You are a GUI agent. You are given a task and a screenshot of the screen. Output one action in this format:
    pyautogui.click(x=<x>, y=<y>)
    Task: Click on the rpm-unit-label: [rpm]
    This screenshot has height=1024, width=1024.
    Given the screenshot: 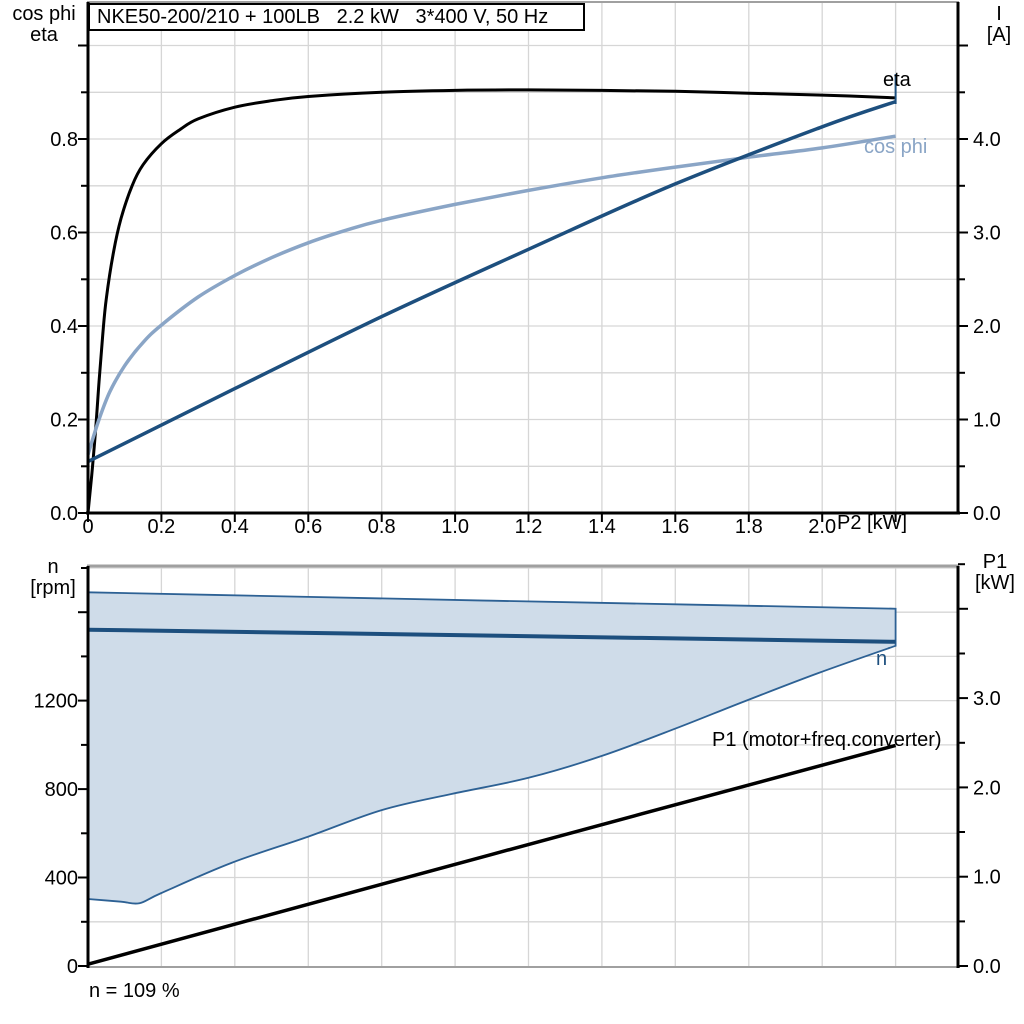 What is the action you would take?
    pyautogui.click(x=53, y=588)
    